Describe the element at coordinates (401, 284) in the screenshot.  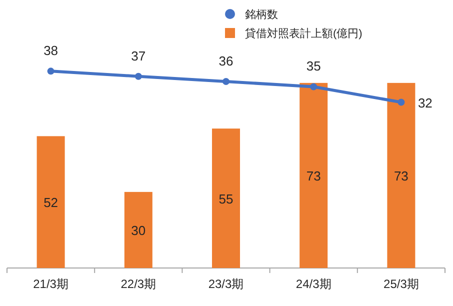
I see `x-tick-label: 25/3期` at that location.